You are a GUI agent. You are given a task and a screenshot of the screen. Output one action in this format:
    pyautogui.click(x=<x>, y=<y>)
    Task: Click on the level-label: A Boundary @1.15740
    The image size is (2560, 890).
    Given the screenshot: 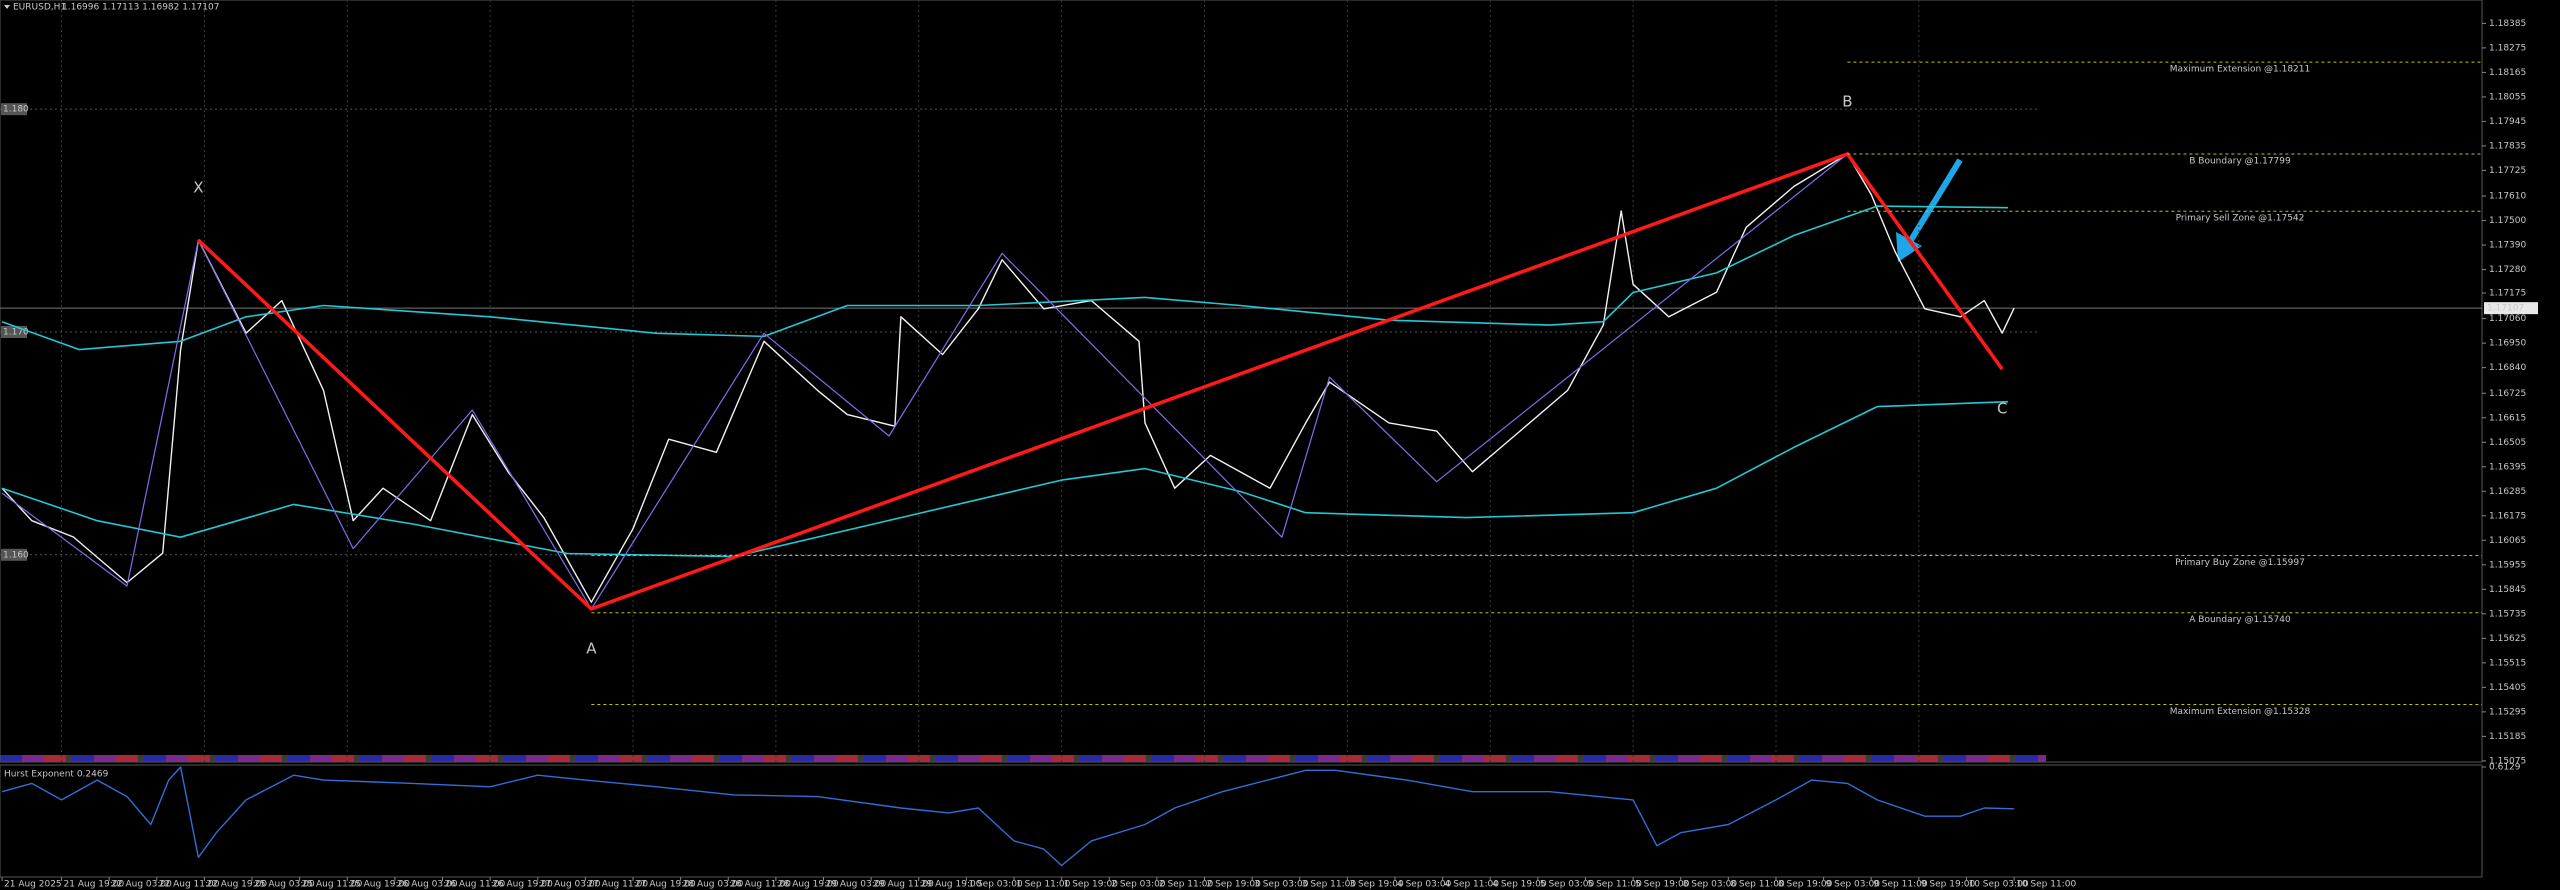 What is the action you would take?
    pyautogui.click(x=2240, y=620)
    